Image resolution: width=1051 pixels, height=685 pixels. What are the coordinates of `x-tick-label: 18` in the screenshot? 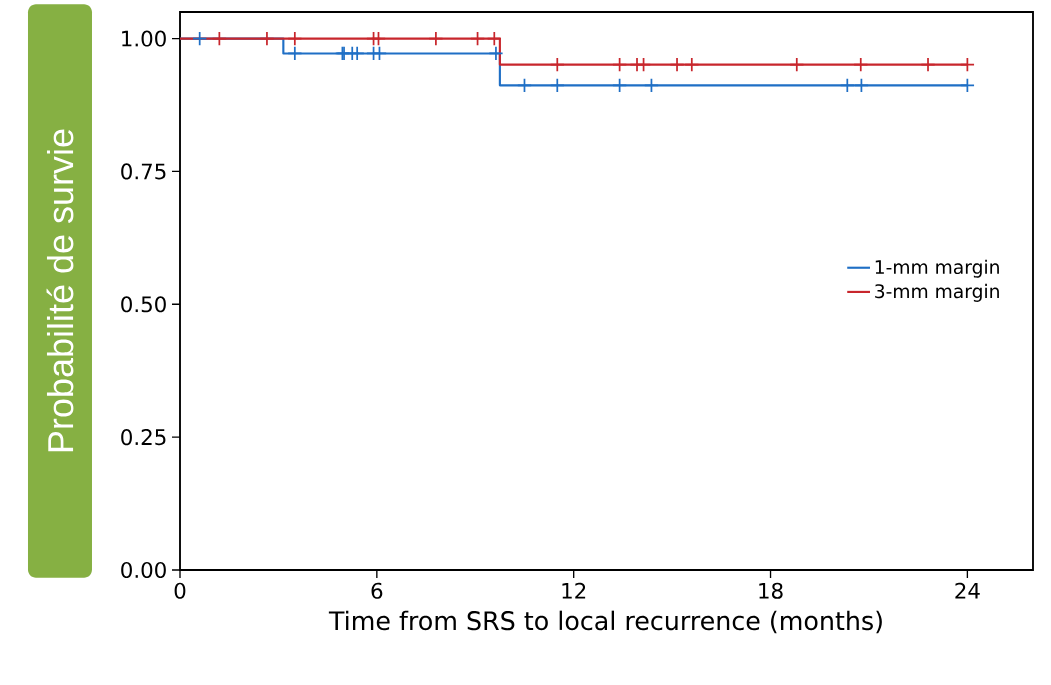 It's located at (771, 590).